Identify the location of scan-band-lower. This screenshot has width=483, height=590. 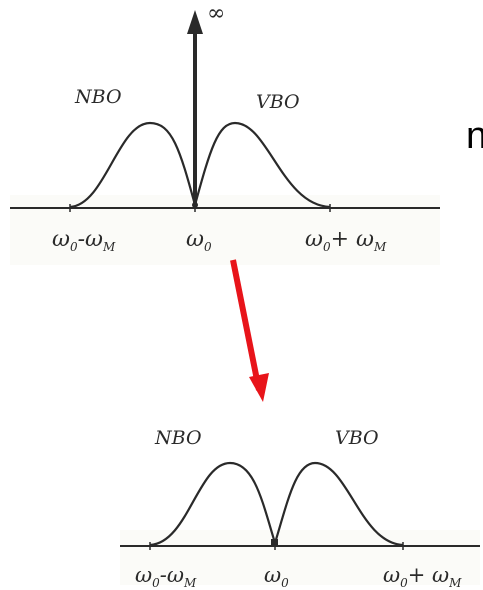
(300, 557).